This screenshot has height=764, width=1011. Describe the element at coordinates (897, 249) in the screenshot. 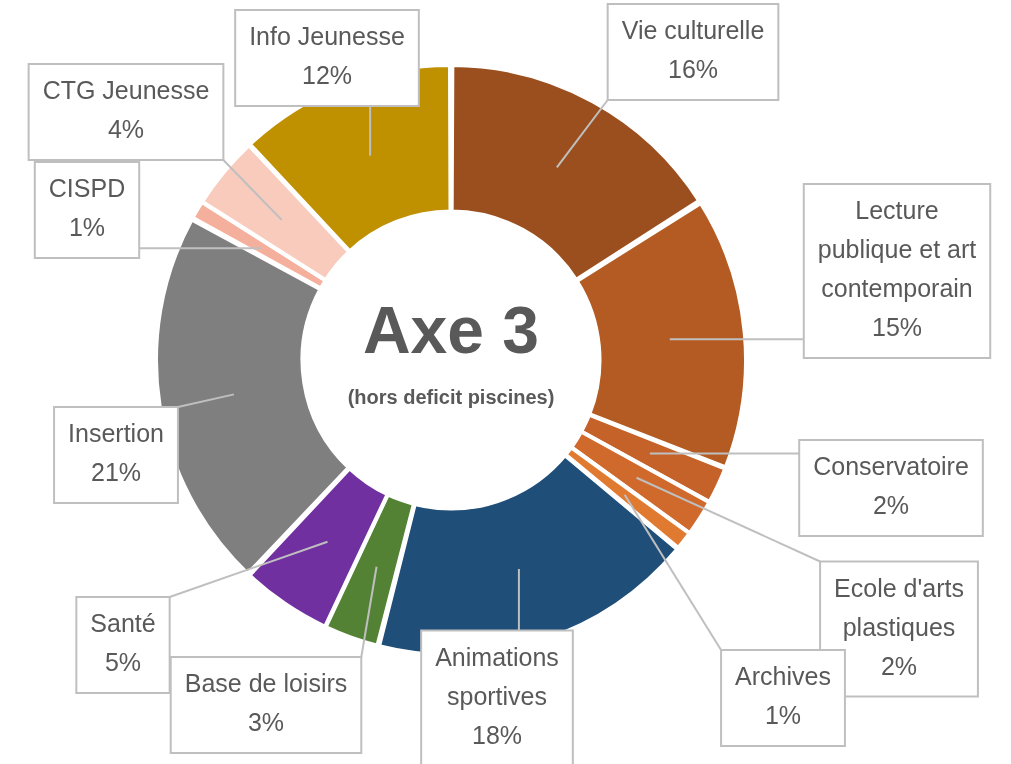

I see `slice-label: Lecture publique et art contemporain` at that location.